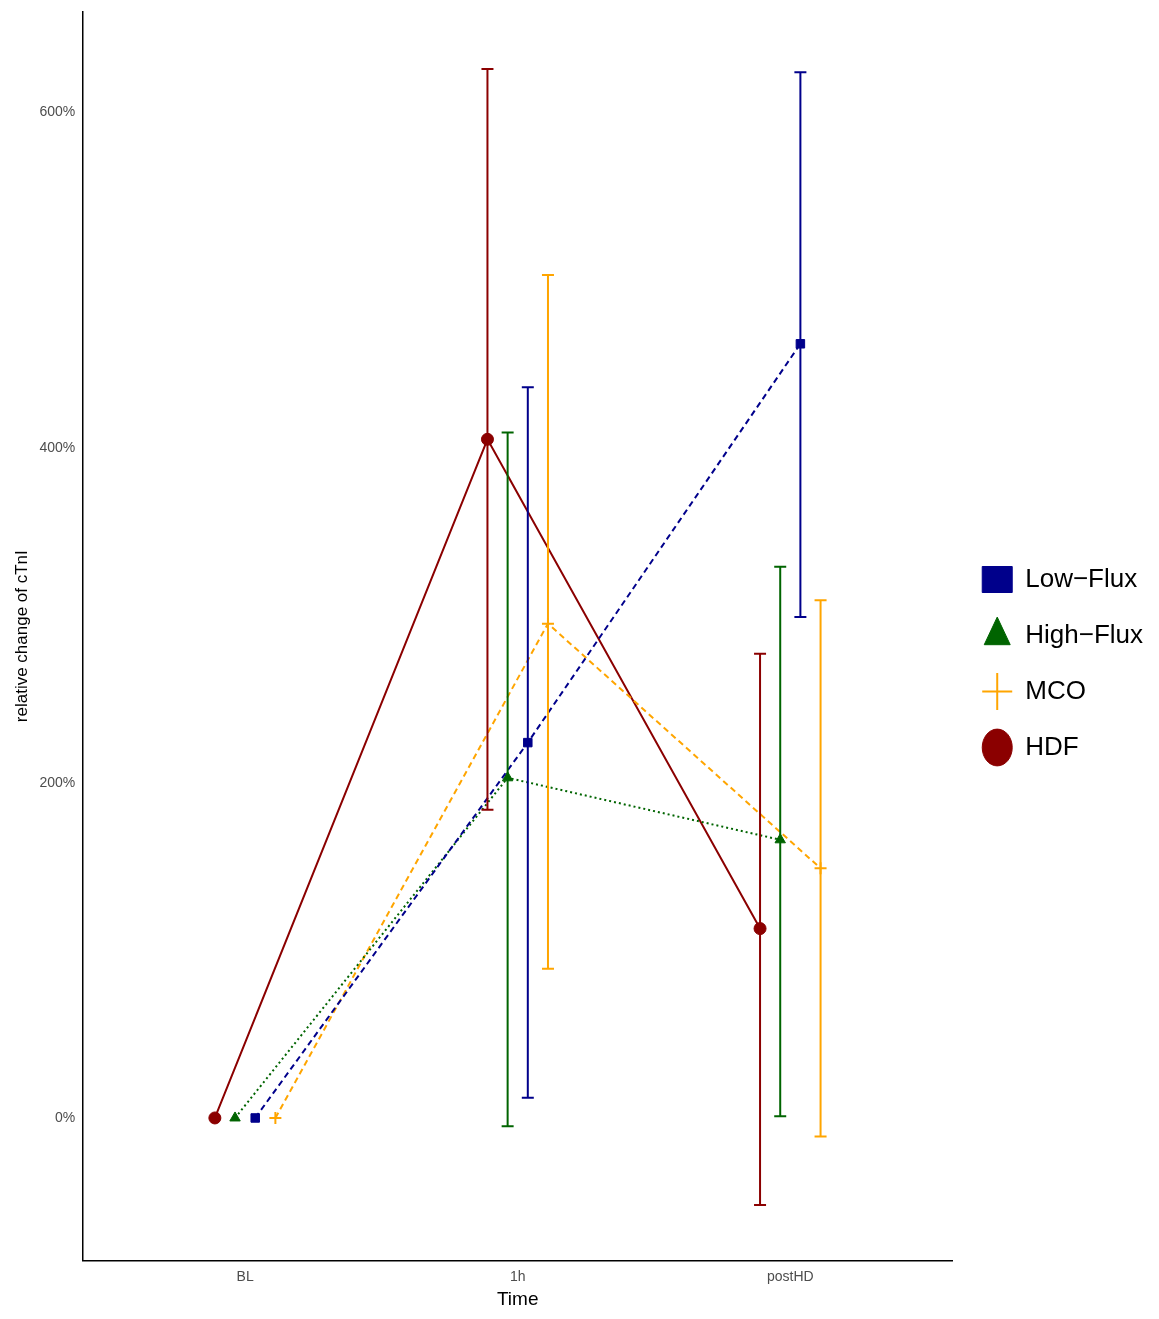 The height and width of the screenshot is (1319, 1159). I want to click on x-tick-label: BL, so click(245, 1275).